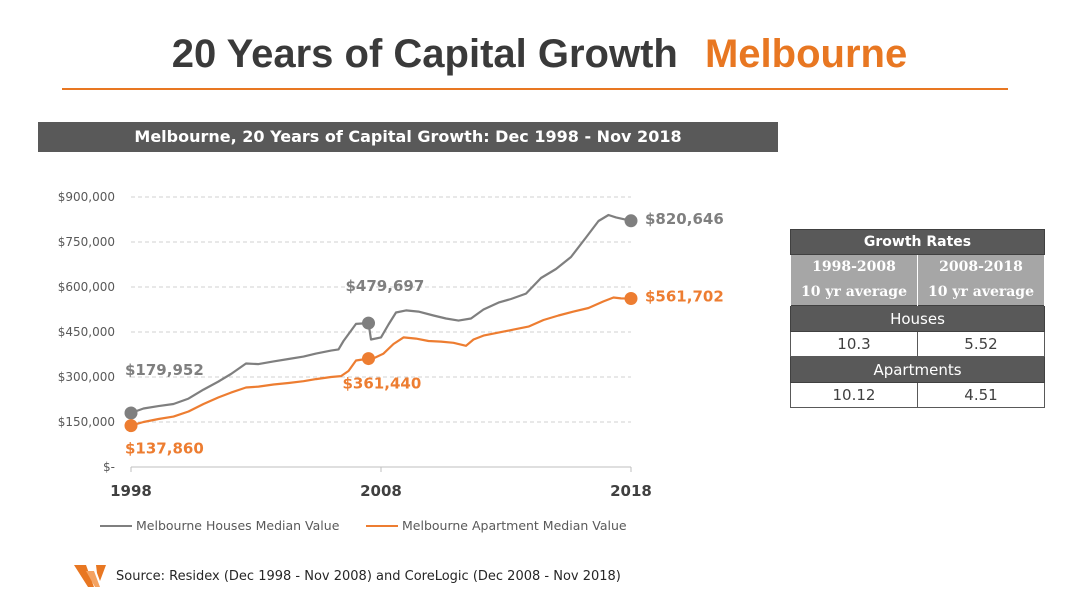  I want to click on houses-section-header: Houses, so click(917, 318).